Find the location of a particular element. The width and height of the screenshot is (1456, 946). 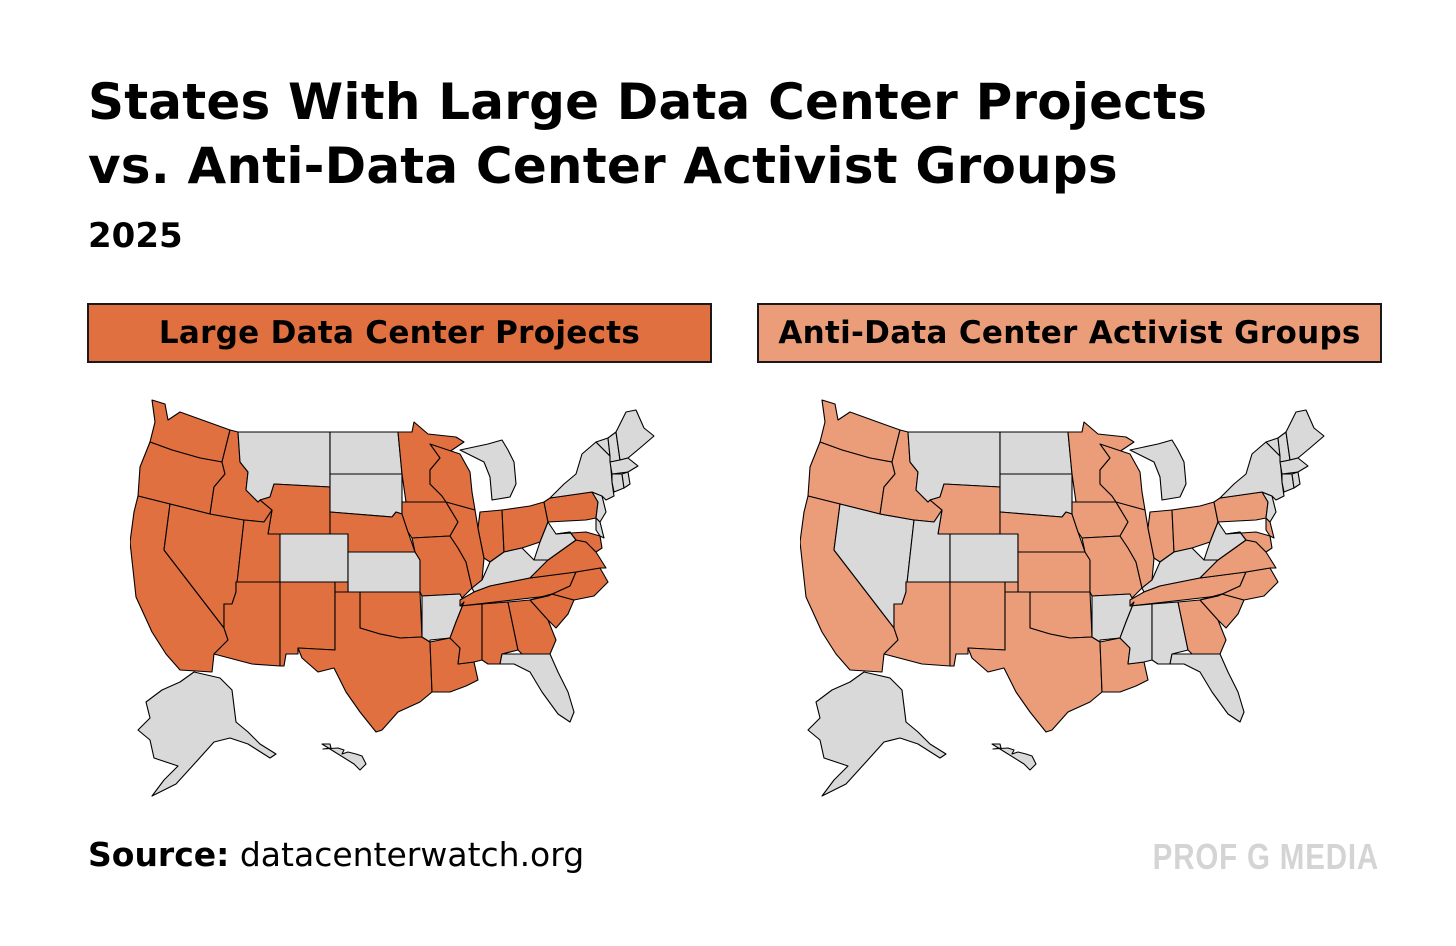

brand-watermark: PROF G MEDIA is located at coordinates (1265, 856).